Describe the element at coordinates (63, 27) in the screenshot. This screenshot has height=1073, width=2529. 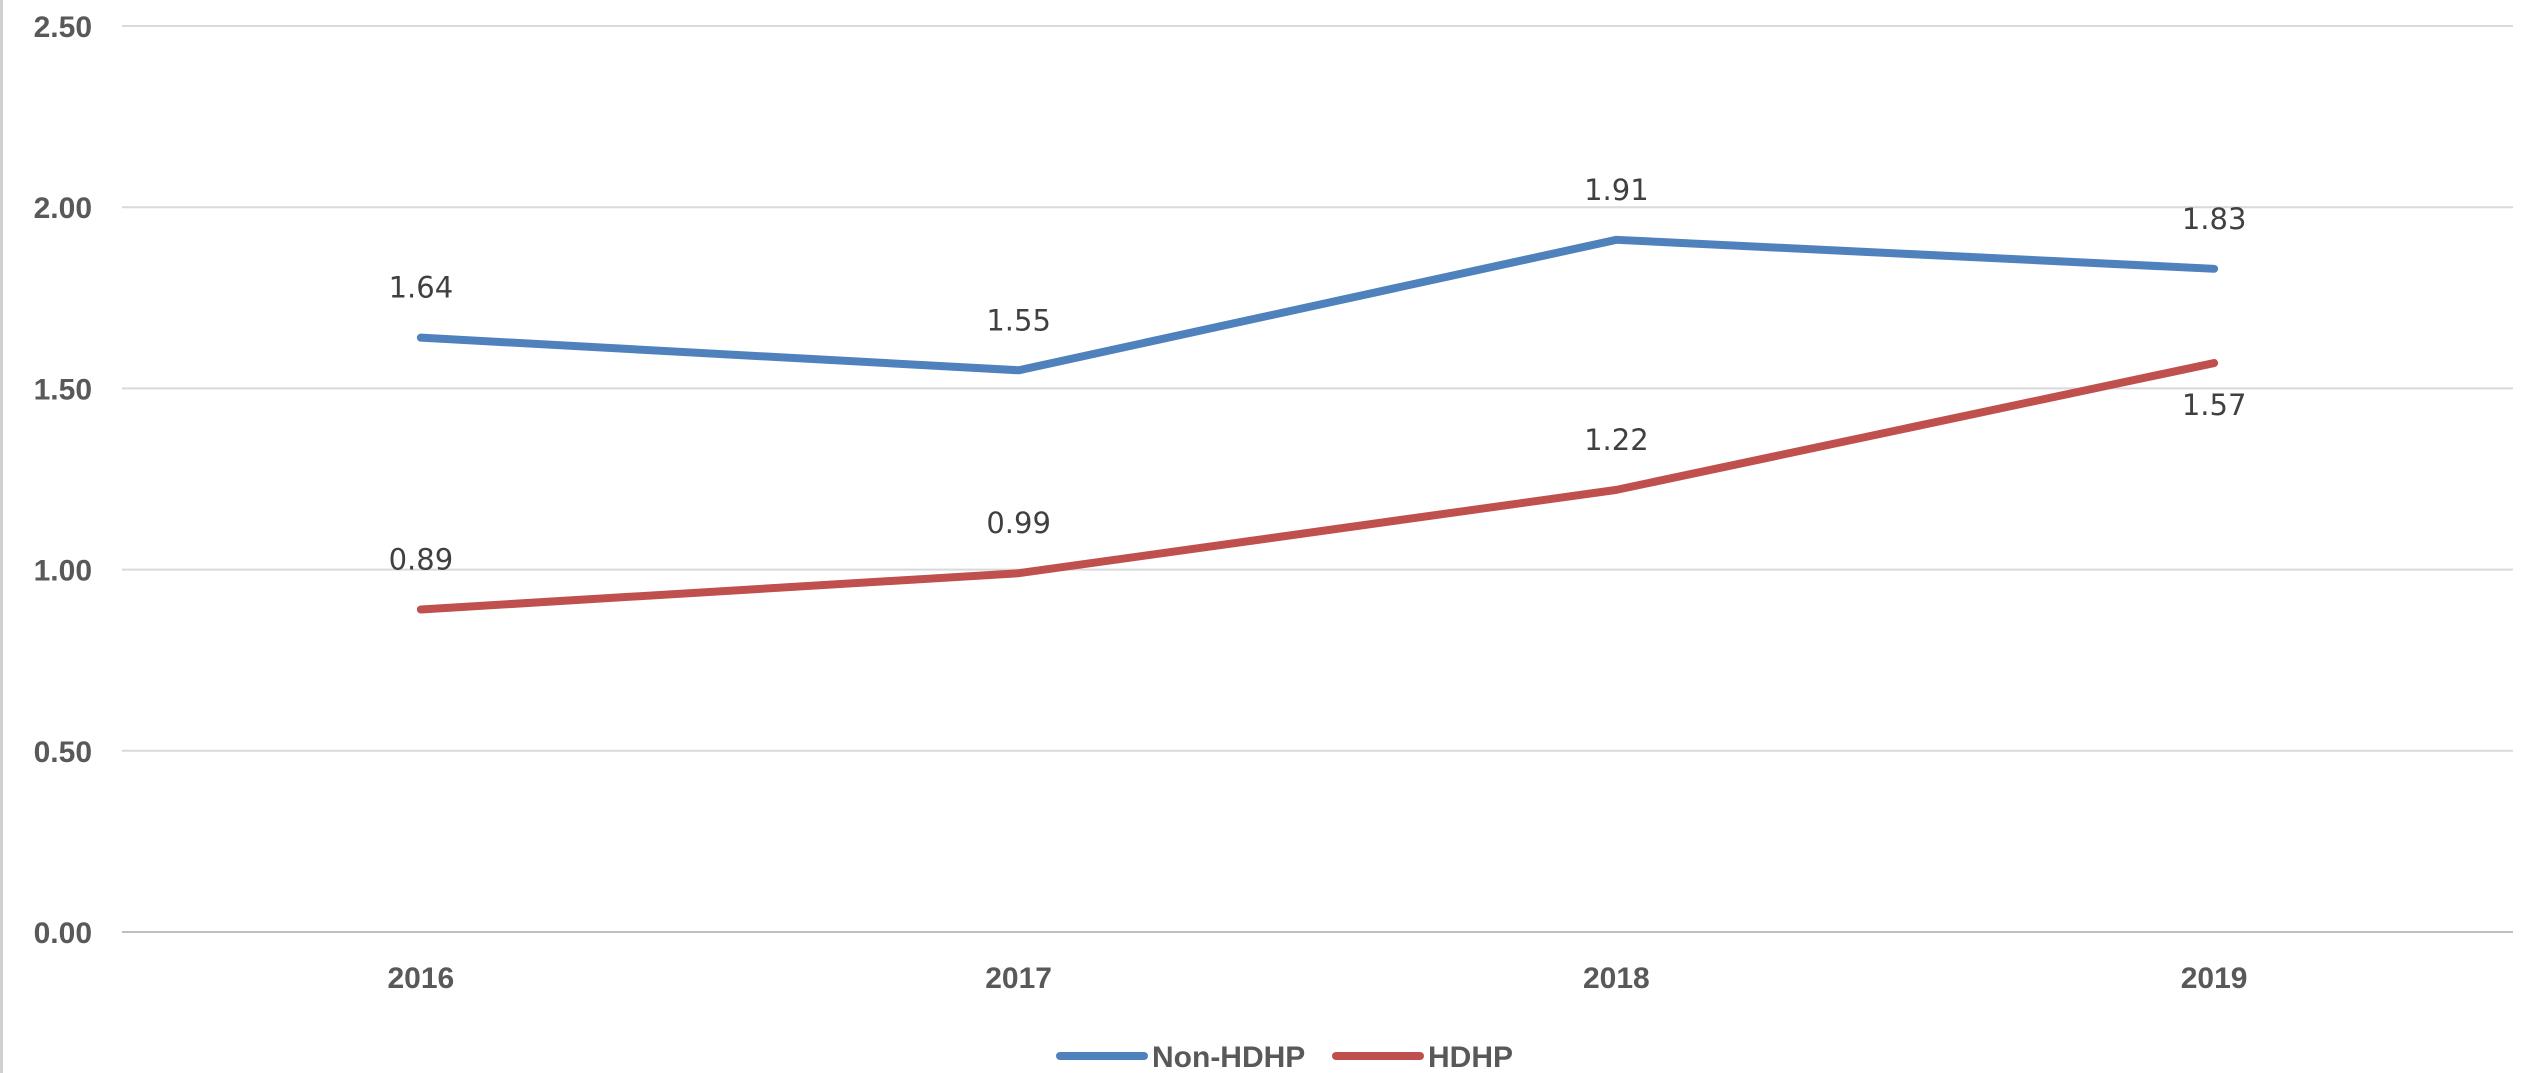
I see `y-tick-label: 2.50` at that location.